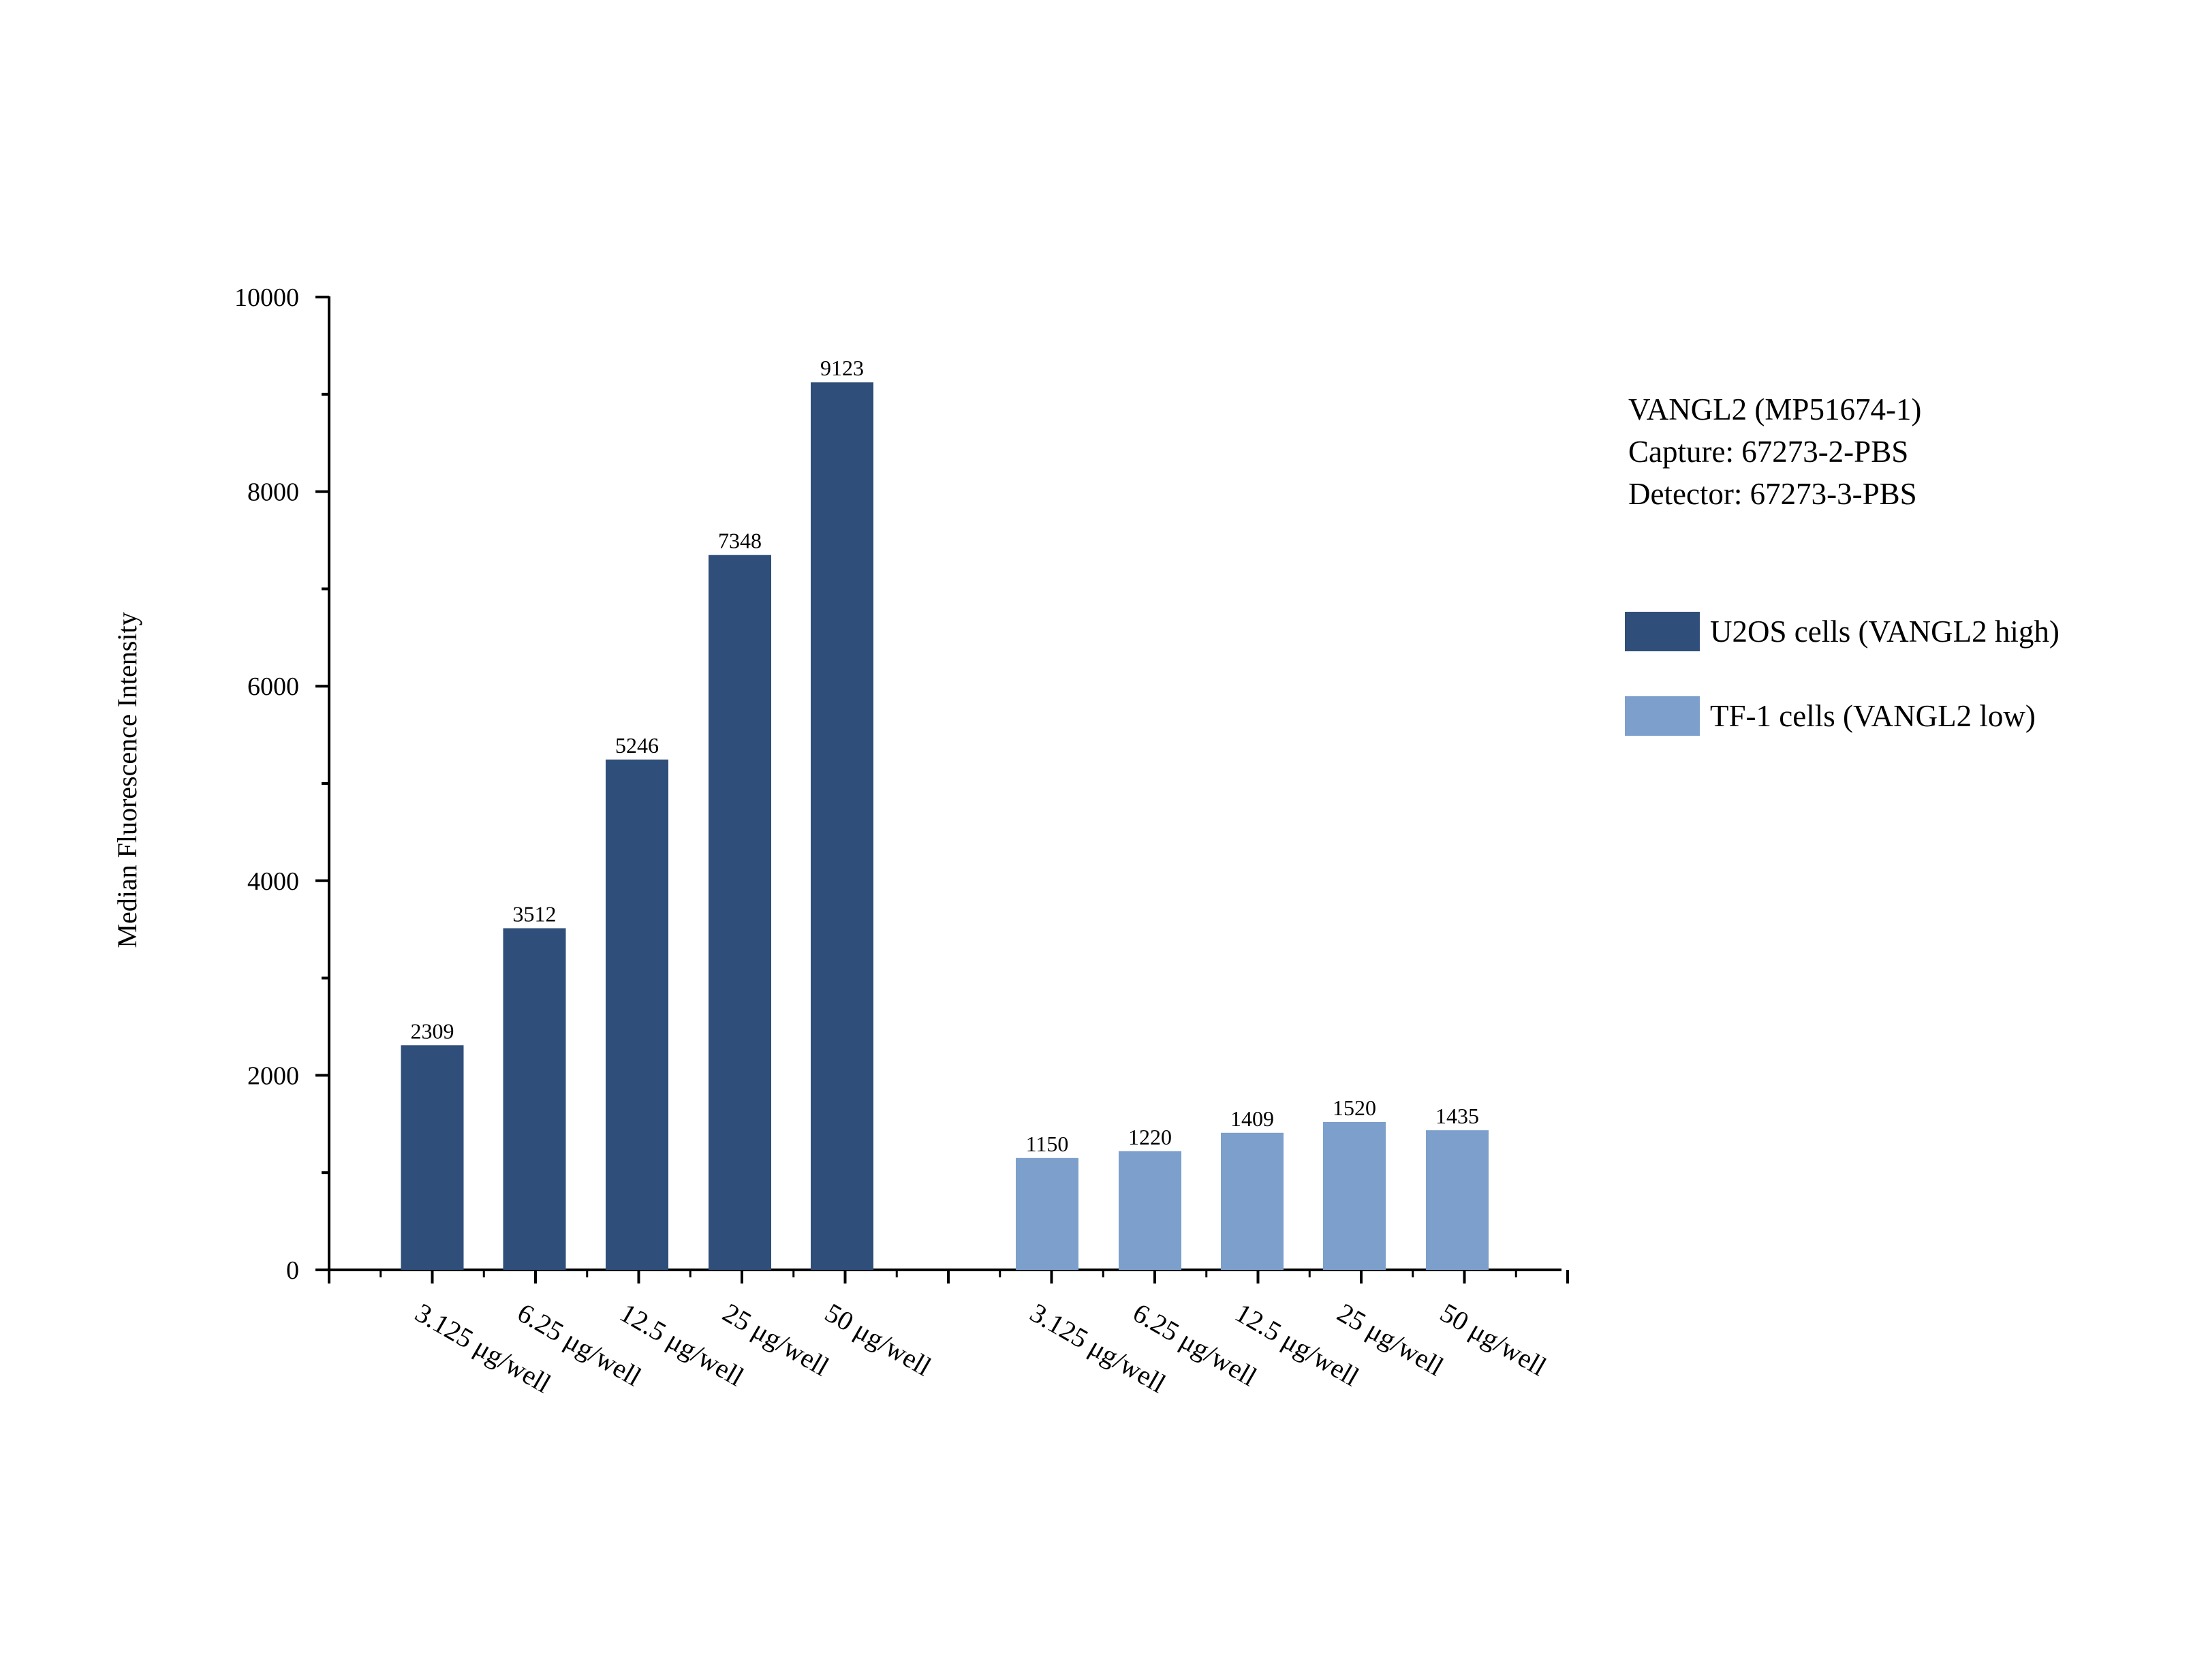 The image size is (2191, 1680). Describe the element at coordinates (1768, 452) in the screenshot. I see `info-line: Capture: 67273-2-PBS` at that location.